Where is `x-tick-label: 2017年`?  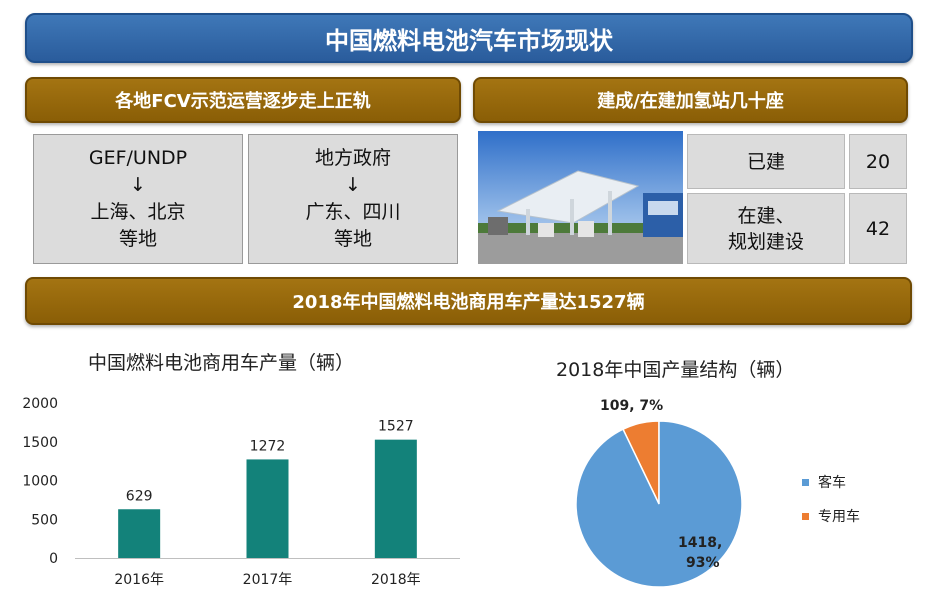 x-tick-label: 2017年 is located at coordinates (268, 580).